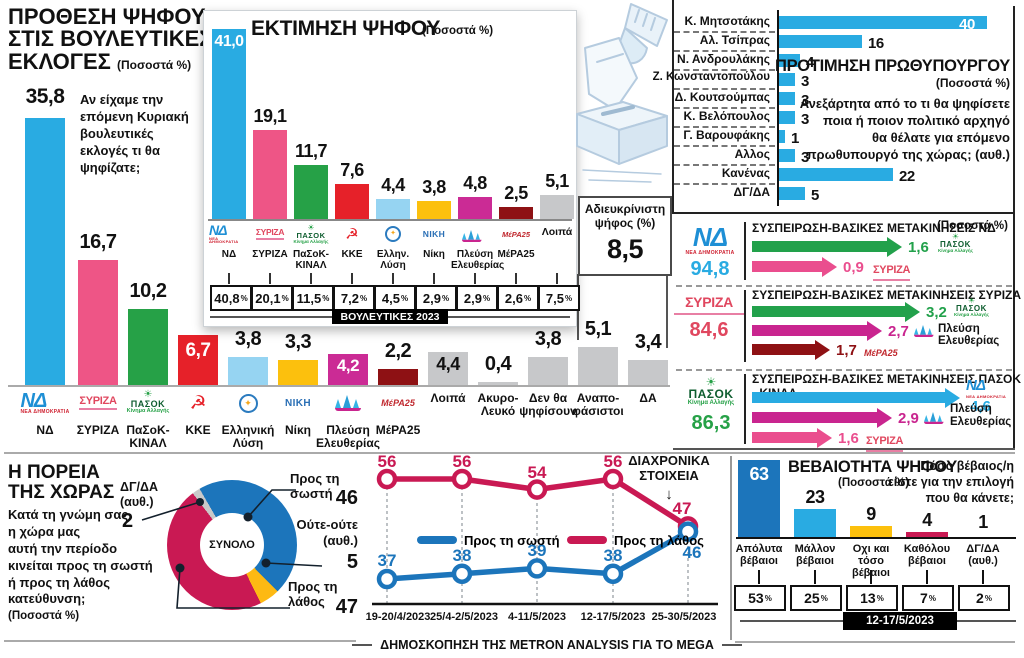  Describe the element at coordinates (667, 311) in the screenshot. I see `bracket-line` at that location.